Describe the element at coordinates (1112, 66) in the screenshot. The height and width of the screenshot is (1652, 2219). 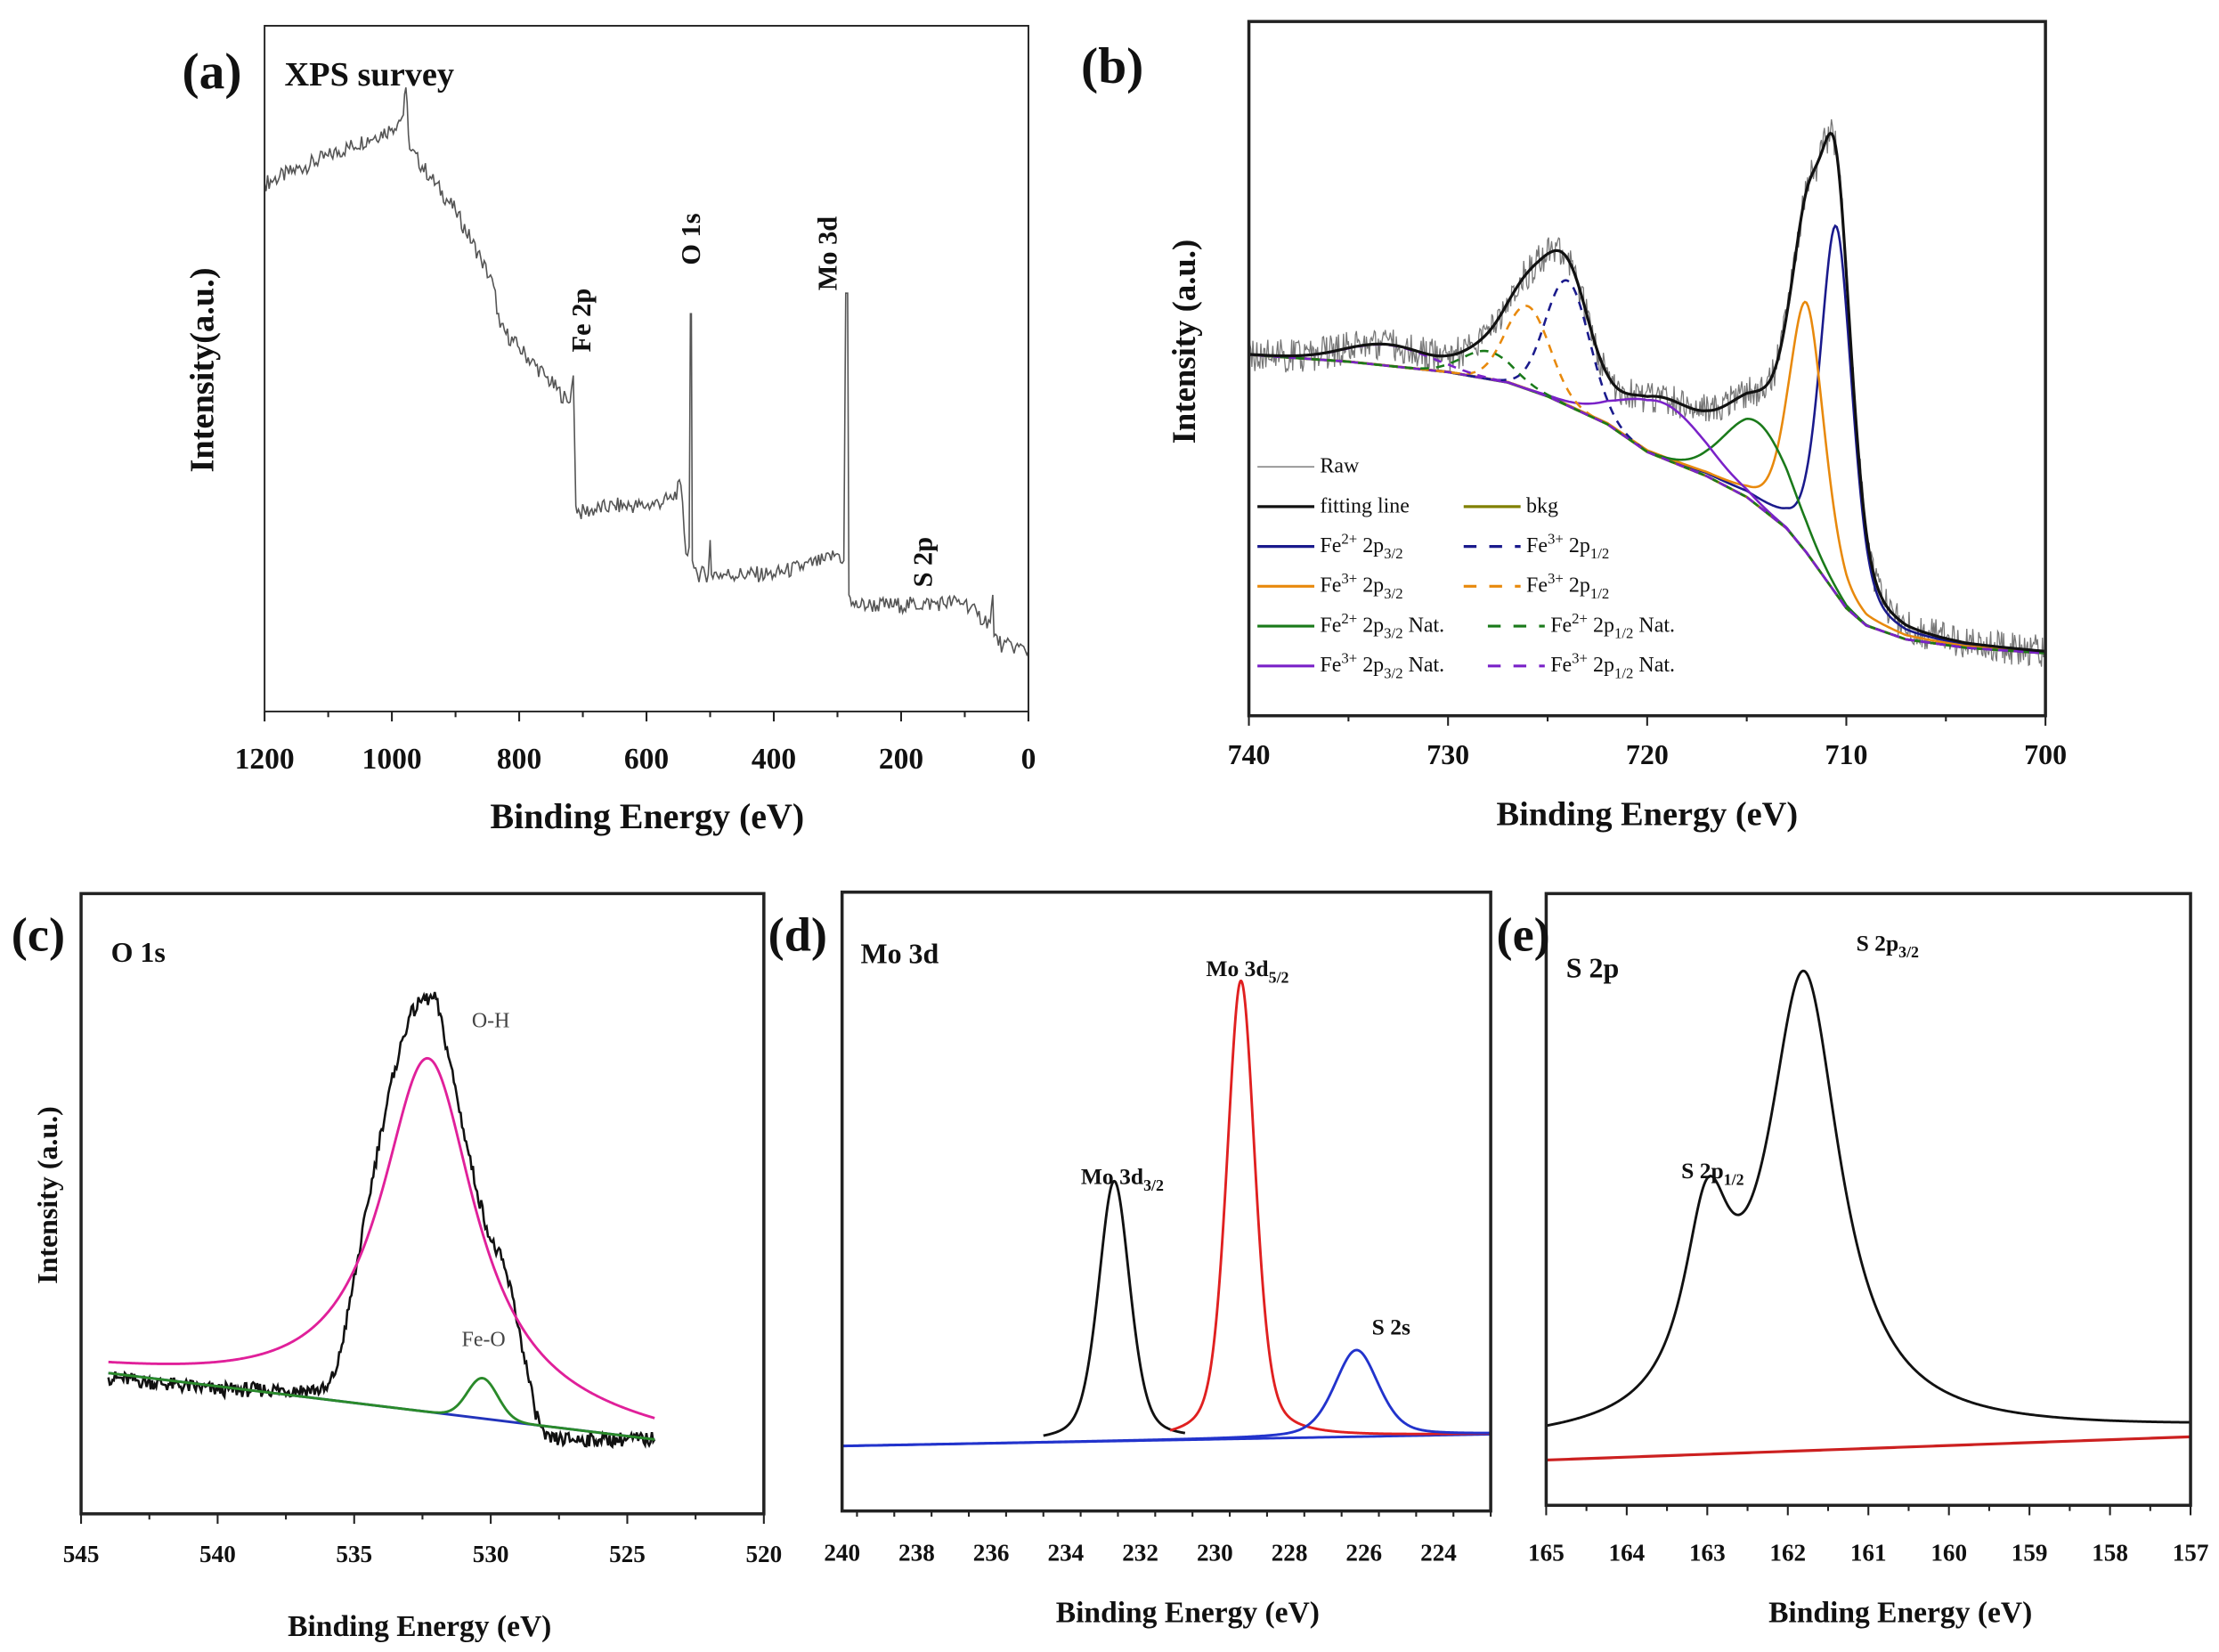
I see `panel-label: (b)` at that location.